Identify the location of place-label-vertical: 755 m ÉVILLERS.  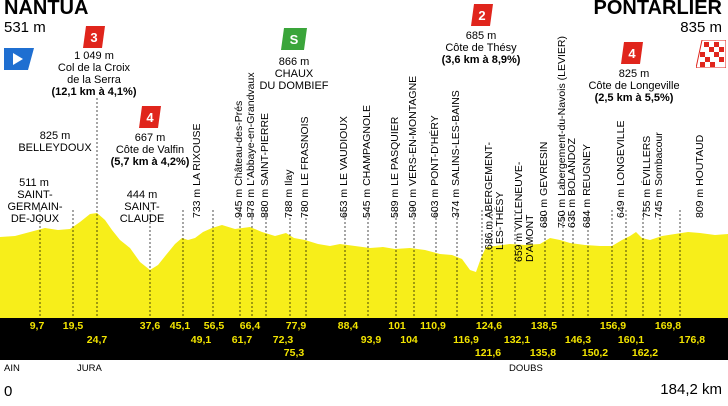
(647, 176).